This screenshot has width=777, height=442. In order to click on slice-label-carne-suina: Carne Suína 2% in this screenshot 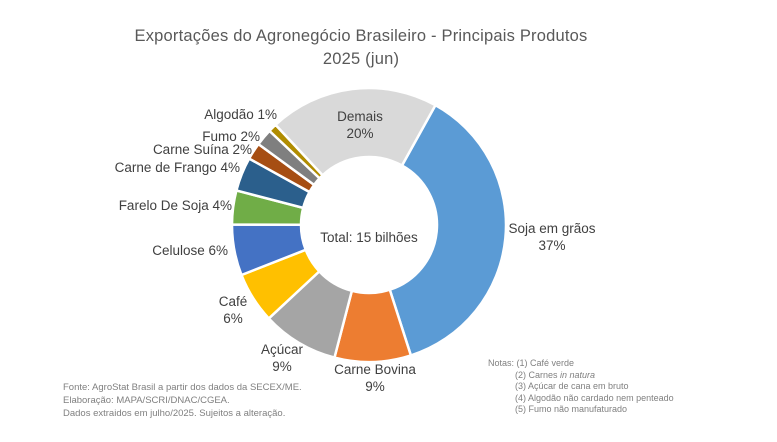, I will do `click(202, 149)`.